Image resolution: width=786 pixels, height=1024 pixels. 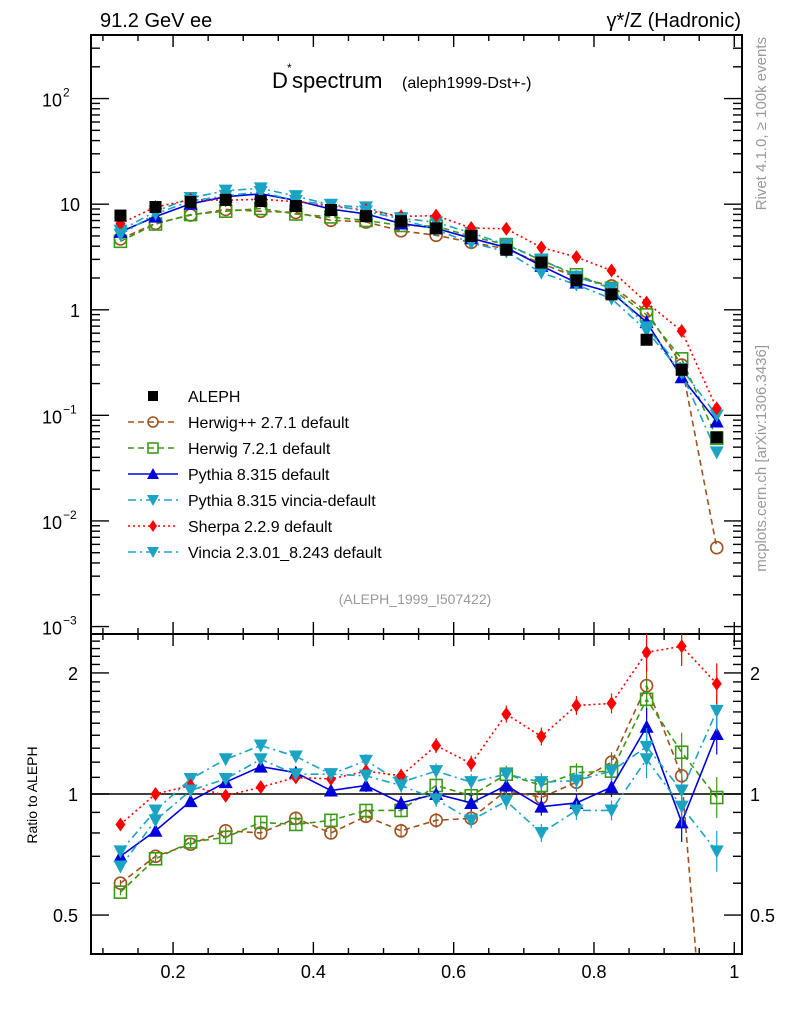 What do you see at coordinates (59, 626) in the screenshot?
I see `y-tick-label: 10 −3` at bounding box center [59, 626].